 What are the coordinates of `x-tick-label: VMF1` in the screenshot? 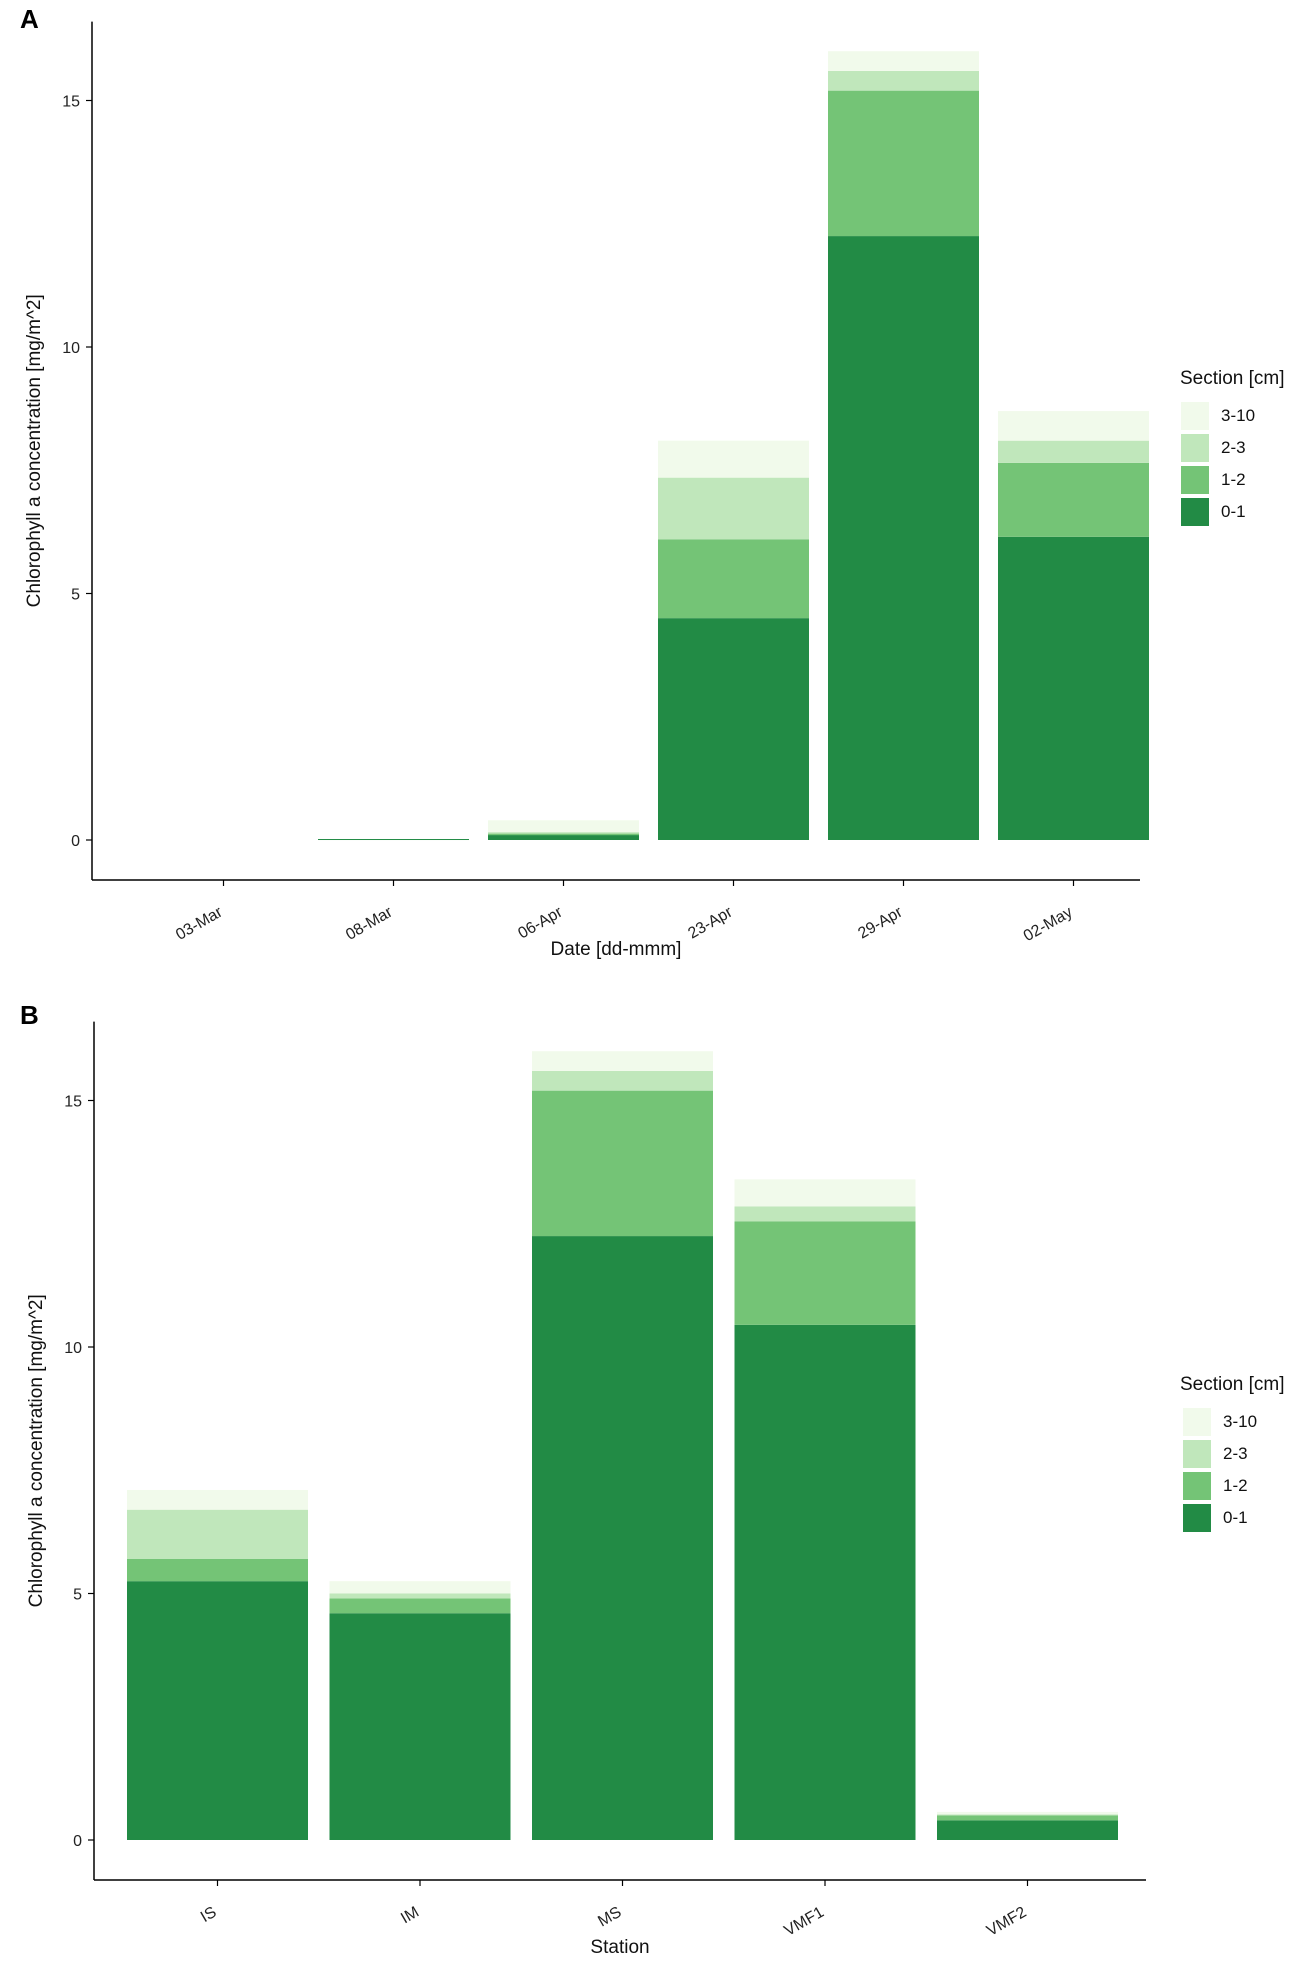 It's located at (805, 1922).